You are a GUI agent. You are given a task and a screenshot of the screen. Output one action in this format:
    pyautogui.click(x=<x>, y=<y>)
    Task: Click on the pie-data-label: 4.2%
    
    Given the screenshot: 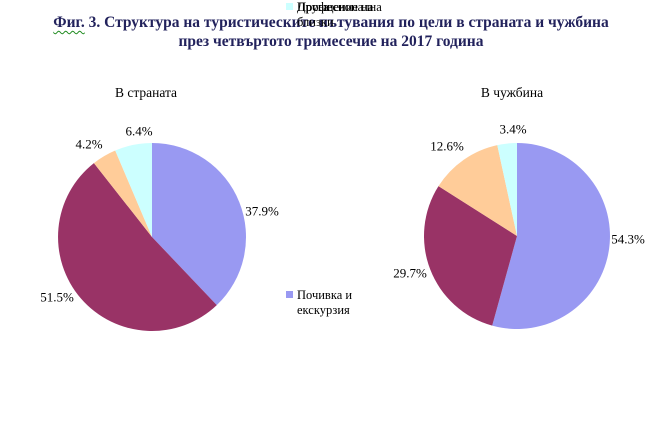 What is the action you would take?
    pyautogui.click(x=88, y=144)
    